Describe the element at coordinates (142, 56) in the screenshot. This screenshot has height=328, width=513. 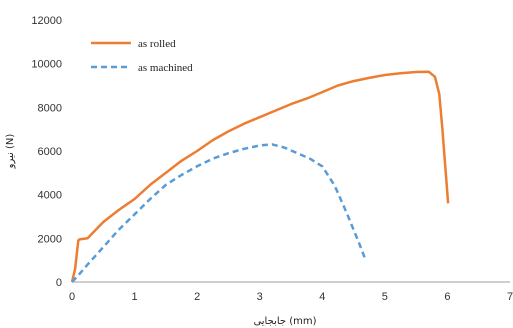
I see `legend: as rolled as machined` at that location.